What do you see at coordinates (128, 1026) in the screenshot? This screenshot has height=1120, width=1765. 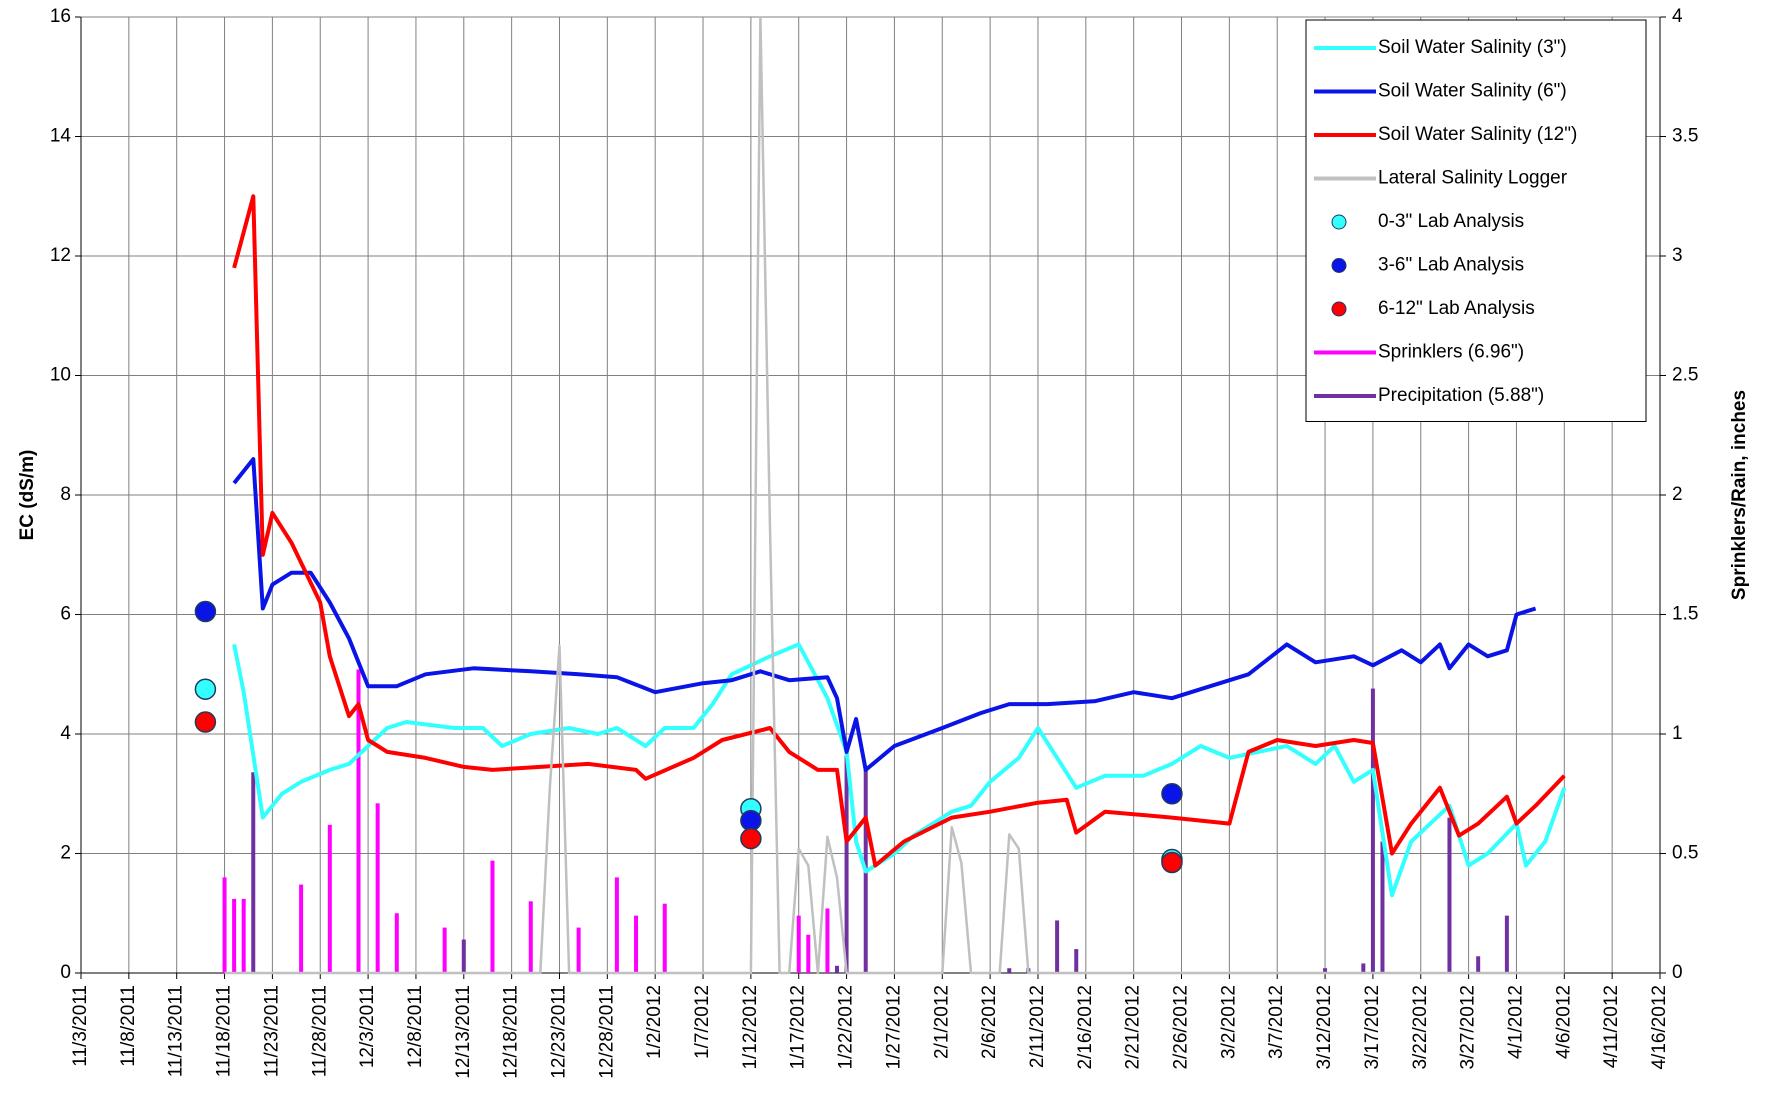 I see `x-tick-label: 11/8/2011` at bounding box center [128, 1026].